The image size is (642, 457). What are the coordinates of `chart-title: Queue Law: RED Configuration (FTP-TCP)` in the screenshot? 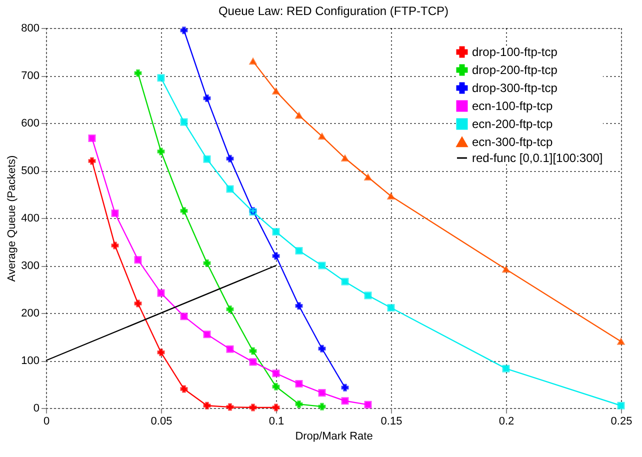 It's located at (333, 11).